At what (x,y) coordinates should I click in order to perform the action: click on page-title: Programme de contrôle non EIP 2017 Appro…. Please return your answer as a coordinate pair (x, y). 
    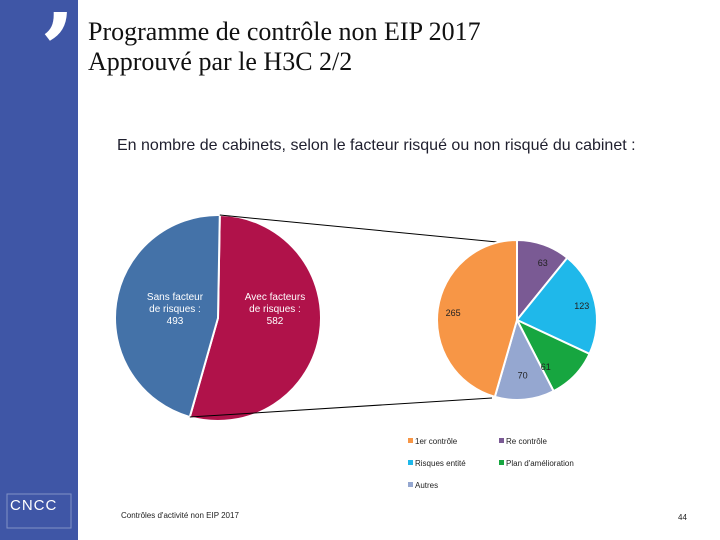
    Looking at the image, I should click on (368, 47).